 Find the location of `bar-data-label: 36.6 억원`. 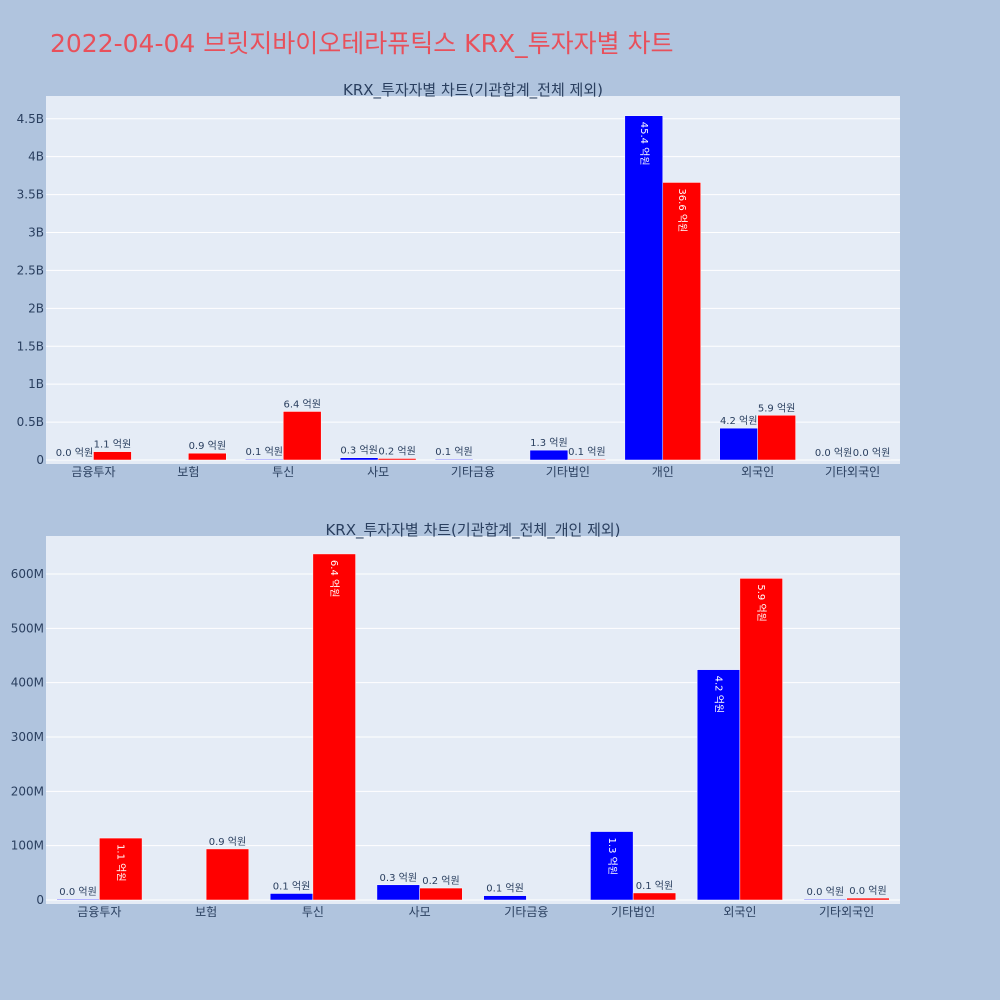

bar-data-label: 36.6 억원 is located at coordinates (682, 210).